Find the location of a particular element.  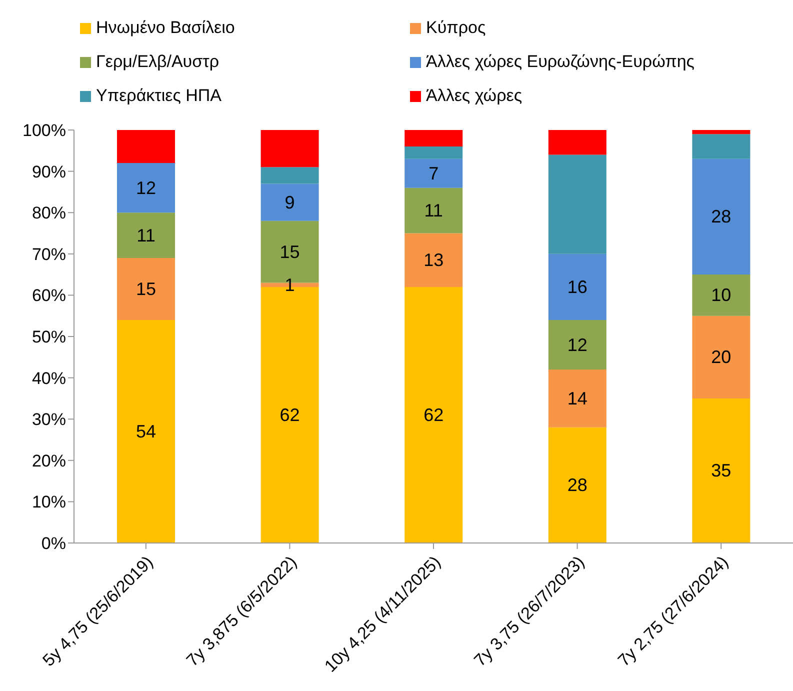

data-label: 9 is located at coordinates (289, 202).